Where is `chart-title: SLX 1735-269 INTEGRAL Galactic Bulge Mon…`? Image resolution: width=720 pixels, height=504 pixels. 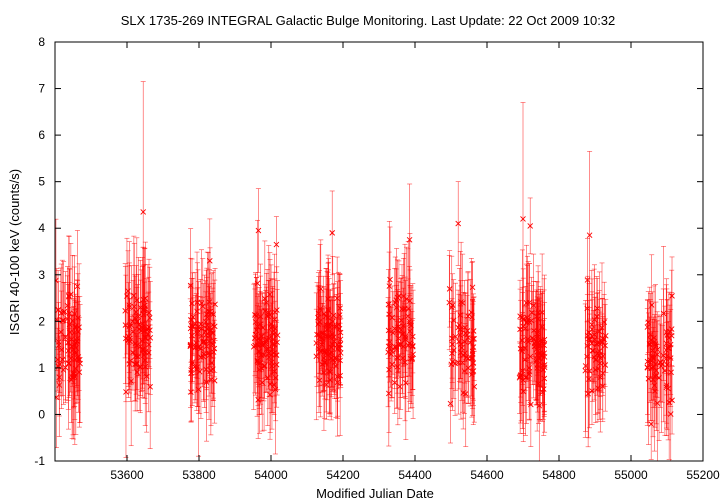 chart-title: SLX 1735-269 INTEGRAL Galactic Bulge Mon… is located at coordinates (368, 20).